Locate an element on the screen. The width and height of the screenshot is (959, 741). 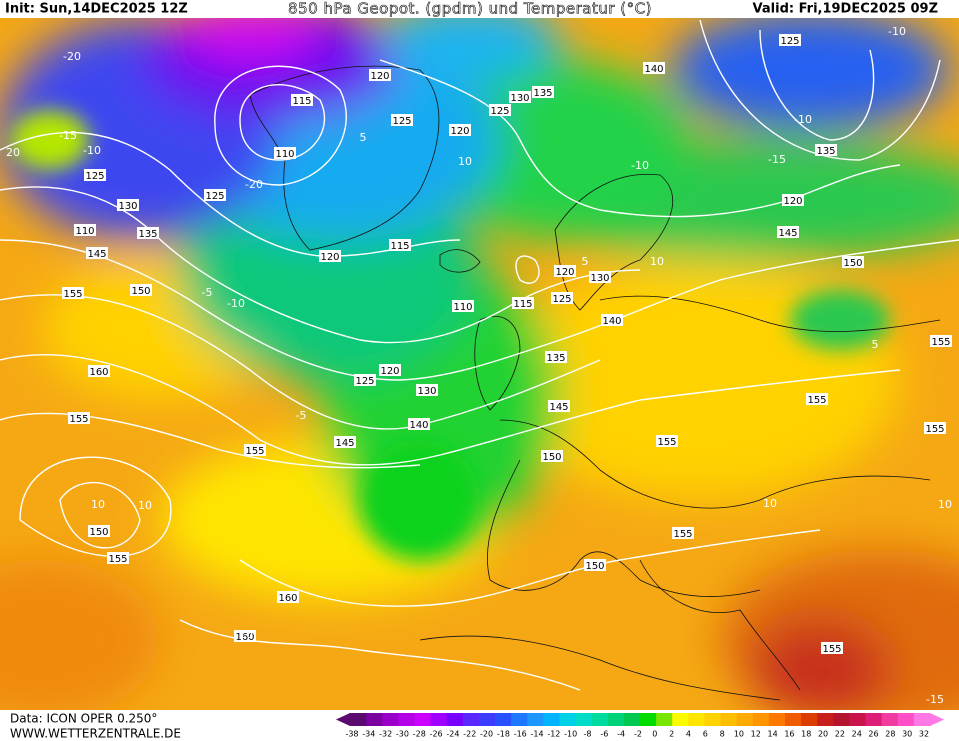
scale-arrow-left is located at coordinates (343, 719).